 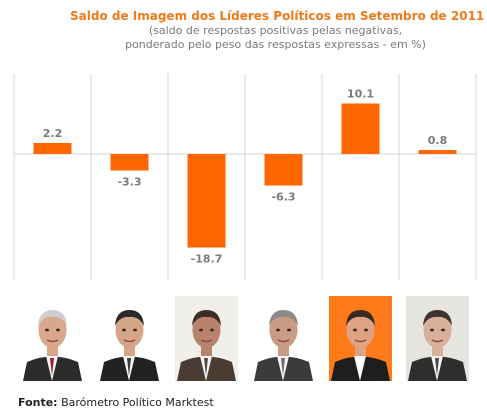 What do you see at coordinates (283, 197) in the screenshot?
I see `value-label-4: -6.3` at bounding box center [283, 197].